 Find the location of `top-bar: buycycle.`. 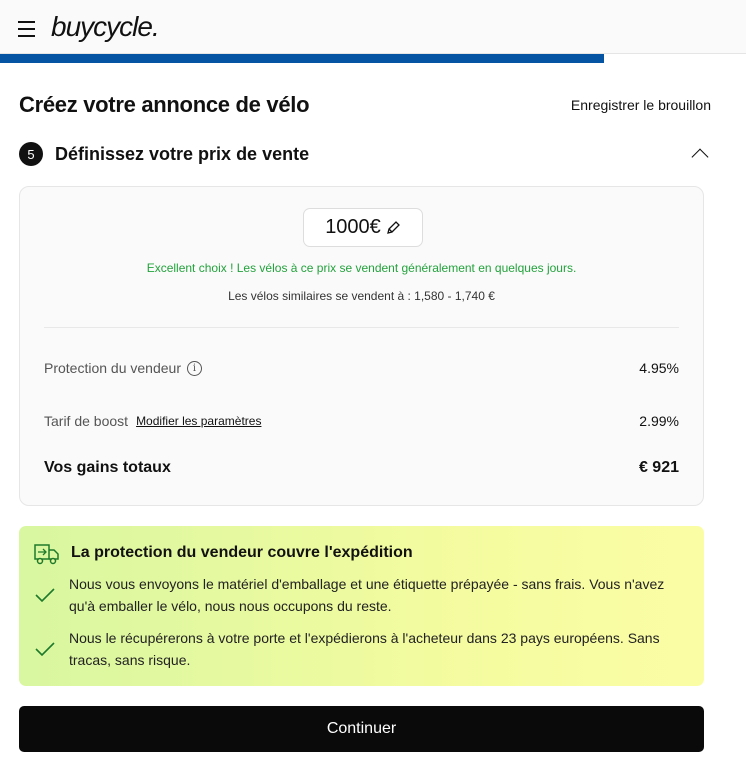

top-bar: buycycle. is located at coordinates (373, 27).